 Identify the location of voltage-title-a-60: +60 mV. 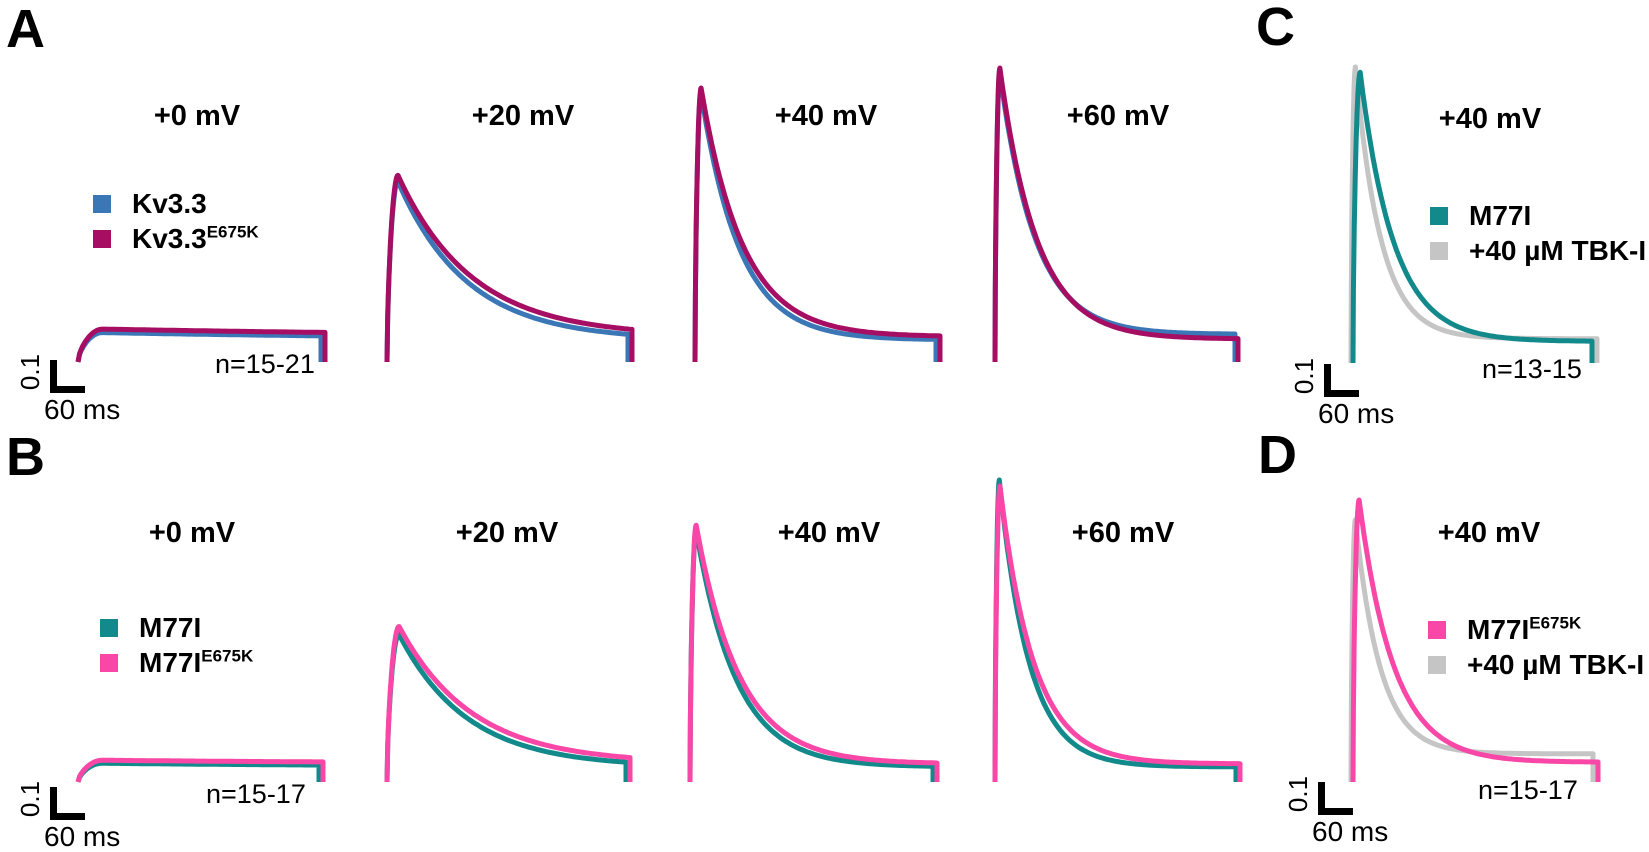
(1118, 116).